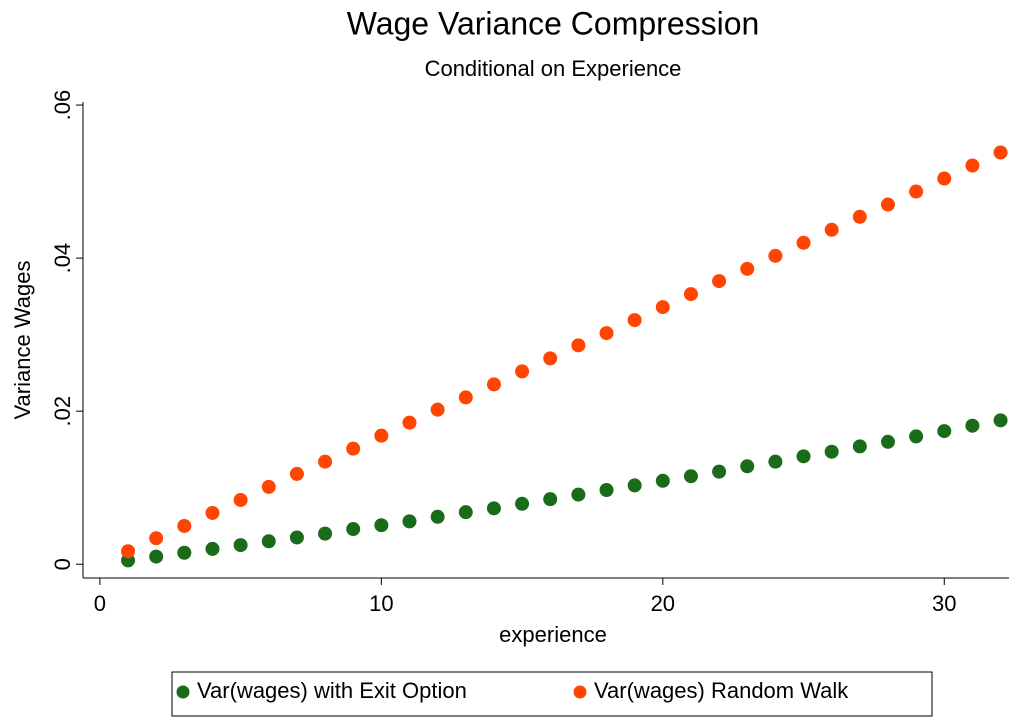  What do you see at coordinates (62, 564) in the screenshot?
I see `y-tick-label: 0` at bounding box center [62, 564].